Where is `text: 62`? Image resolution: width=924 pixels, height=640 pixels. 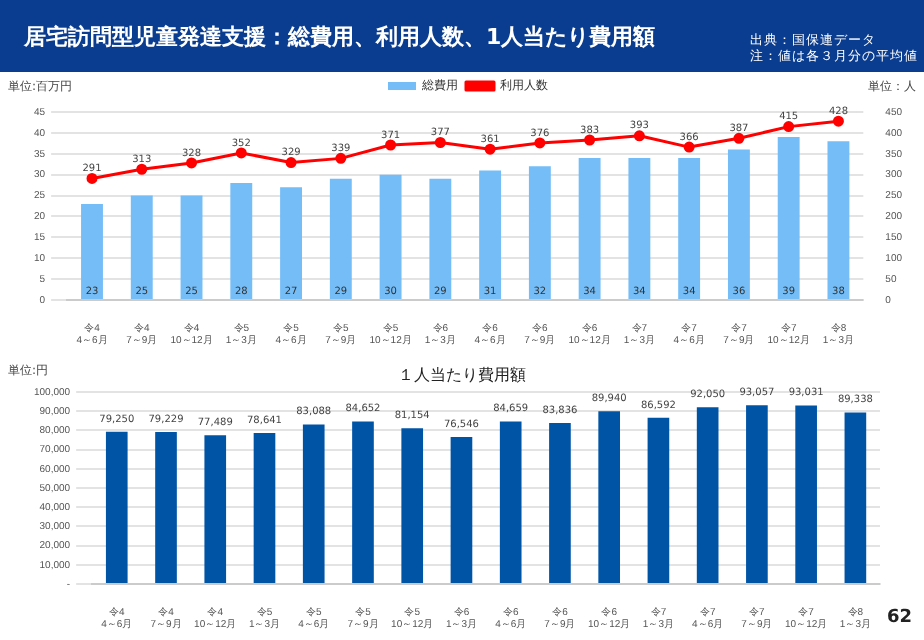 text: 62 is located at coordinates (899, 618).